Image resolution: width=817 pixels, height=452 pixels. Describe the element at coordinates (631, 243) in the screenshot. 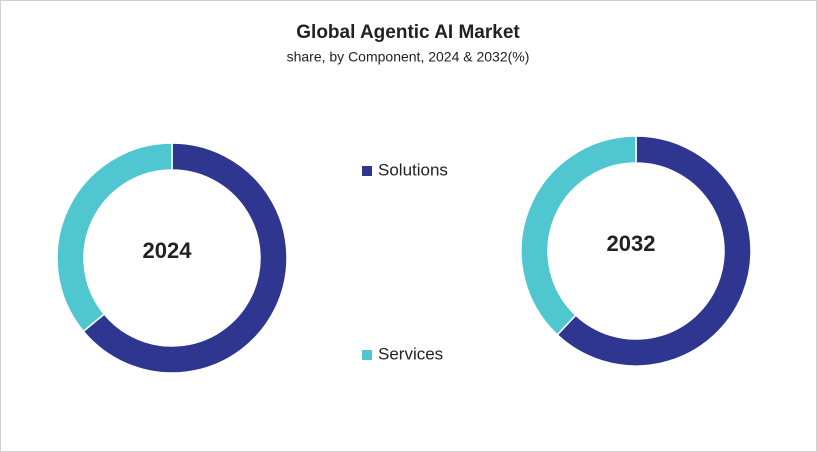

I see `center-label: 2032` at that location.